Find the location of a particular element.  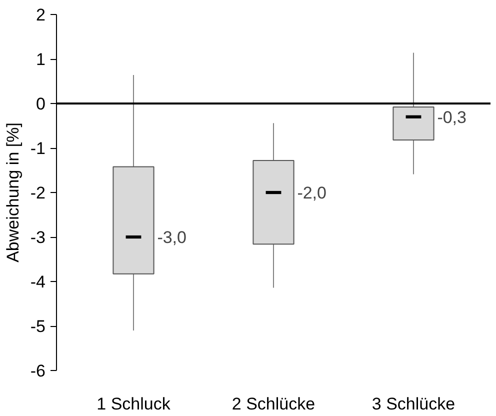

y-tick-label: -2 is located at coordinates (38, 193).